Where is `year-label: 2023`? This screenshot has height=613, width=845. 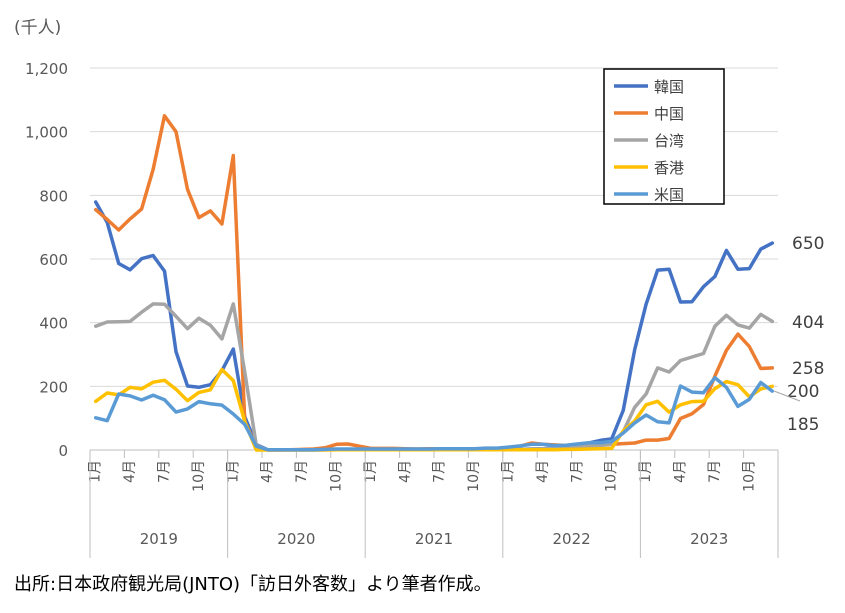
year-label: 2023 is located at coordinates (709, 539).